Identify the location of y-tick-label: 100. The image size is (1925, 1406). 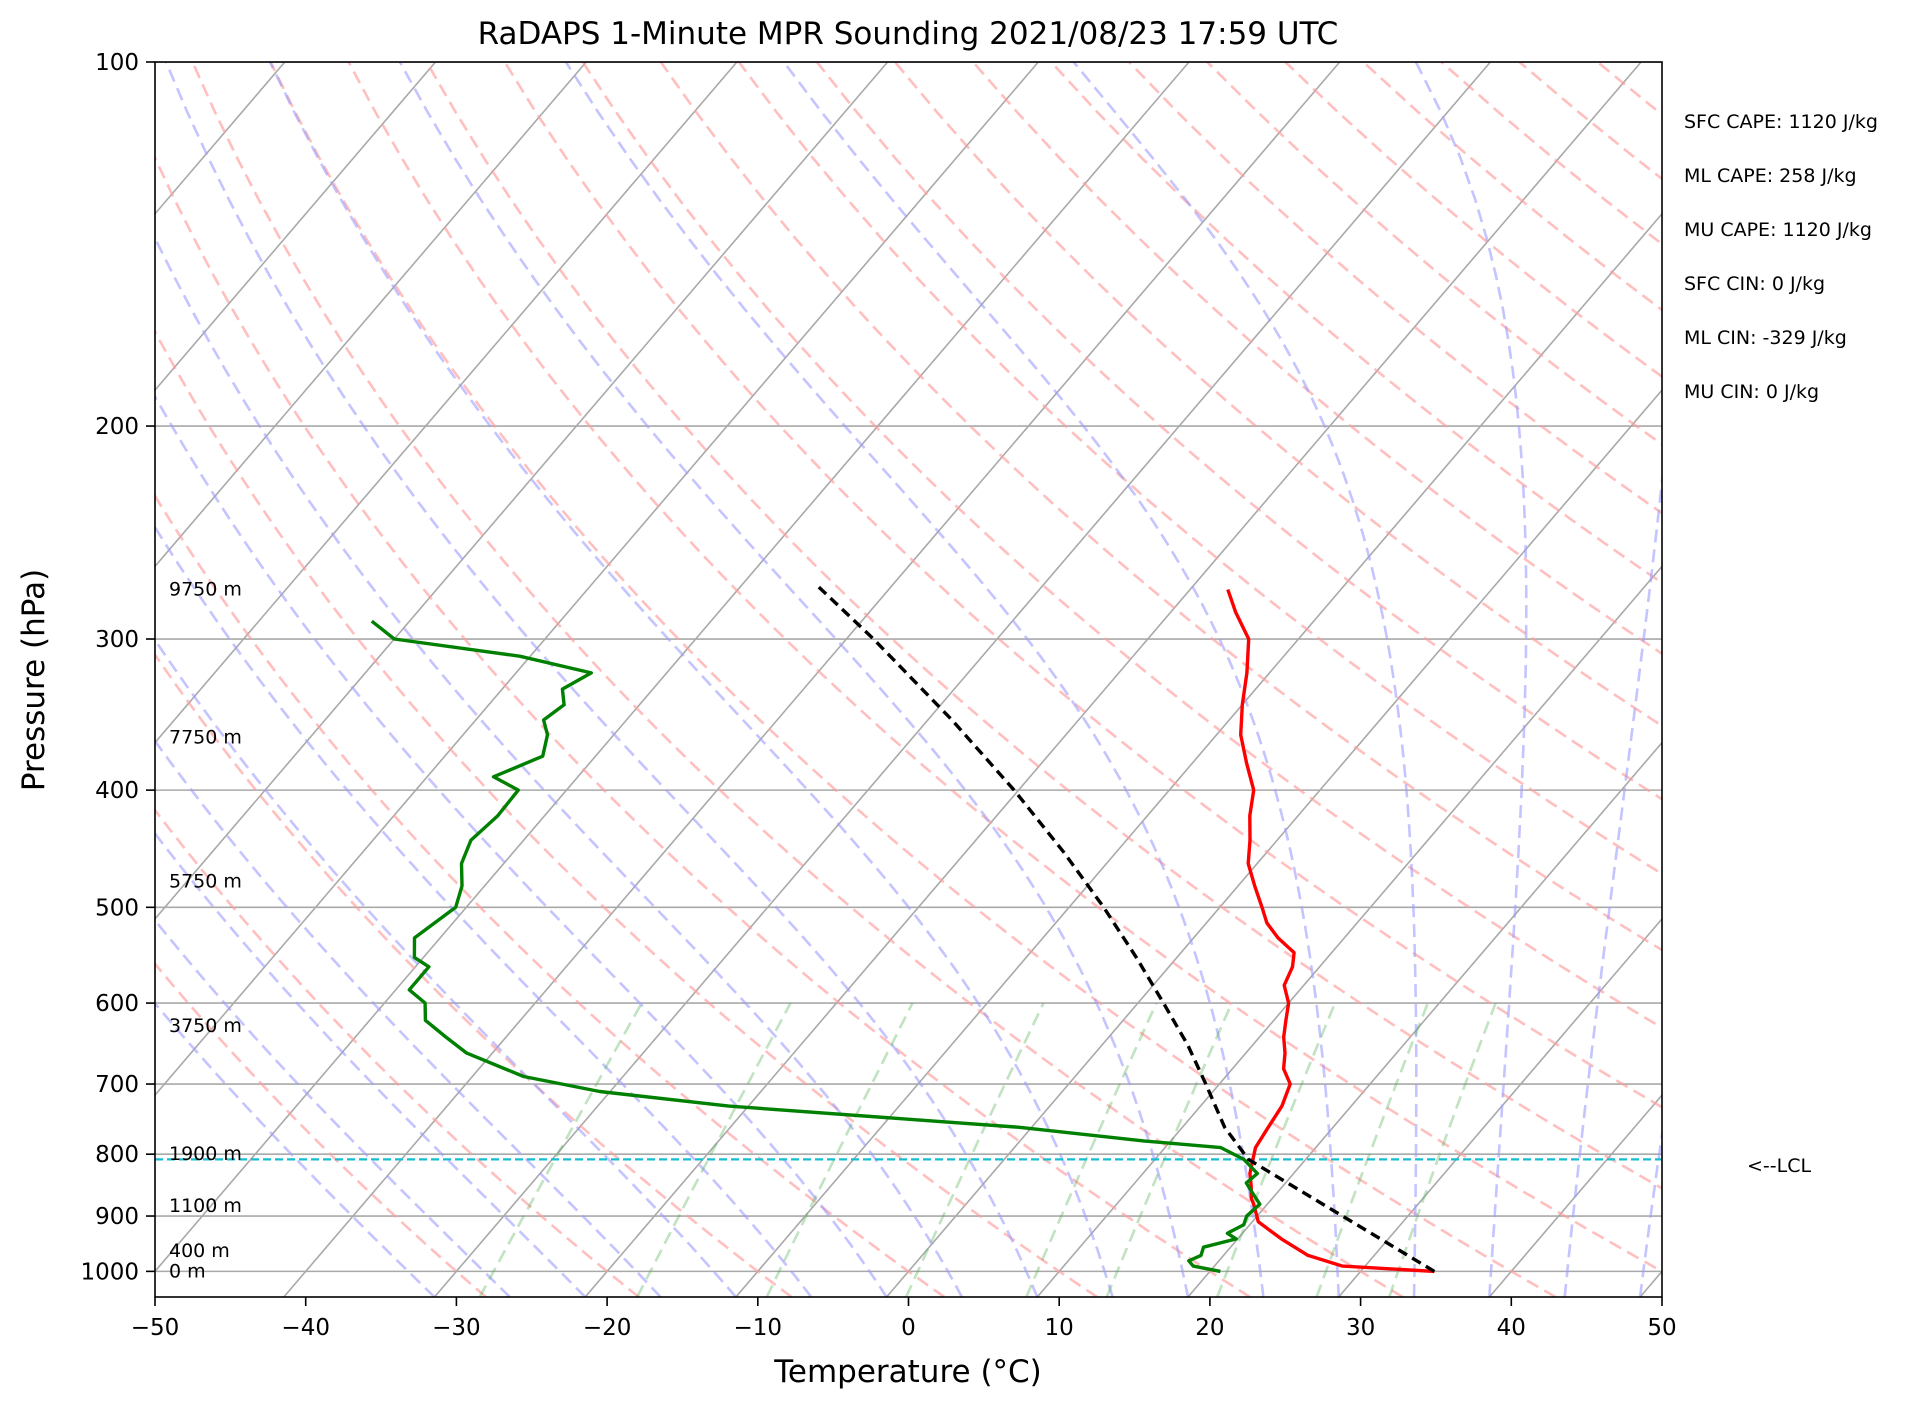
(117, 63).